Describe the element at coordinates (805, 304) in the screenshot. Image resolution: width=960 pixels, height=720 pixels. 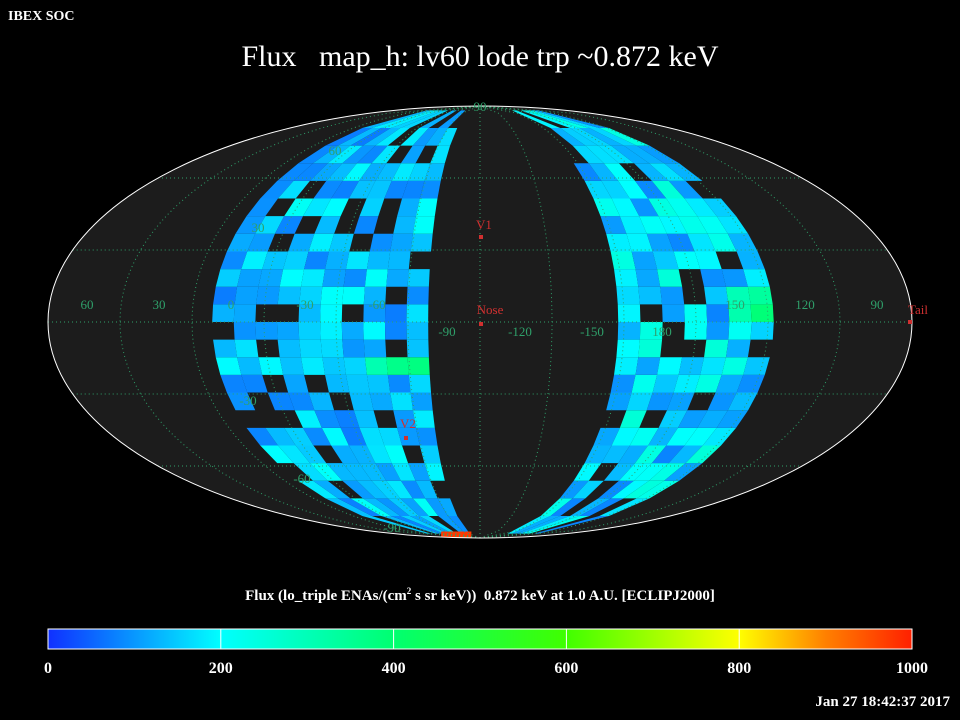
I see `longitude-label: 120` at that location.